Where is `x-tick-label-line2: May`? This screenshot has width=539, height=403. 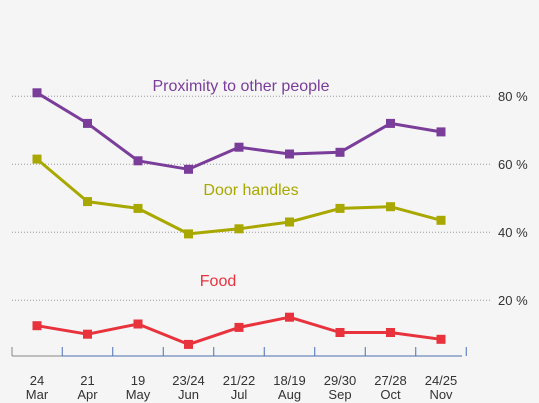 x-tick-label-line2: May is located at coordinates (138, 394).